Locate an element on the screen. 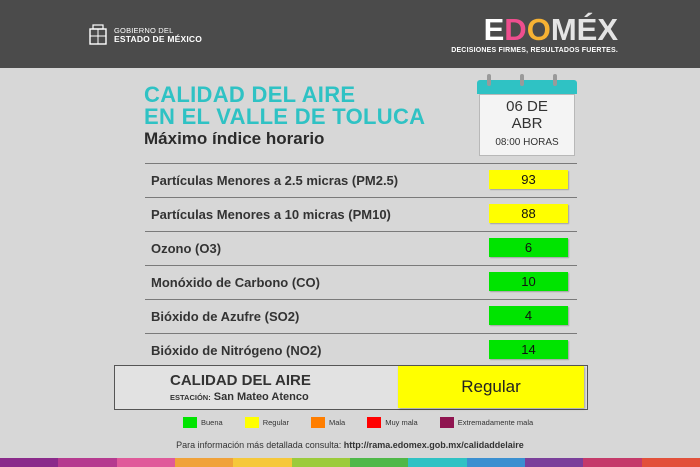 The width and height of the screenshot is (700, 467). brand-letter-d: D is located at coordinates (515, 29).